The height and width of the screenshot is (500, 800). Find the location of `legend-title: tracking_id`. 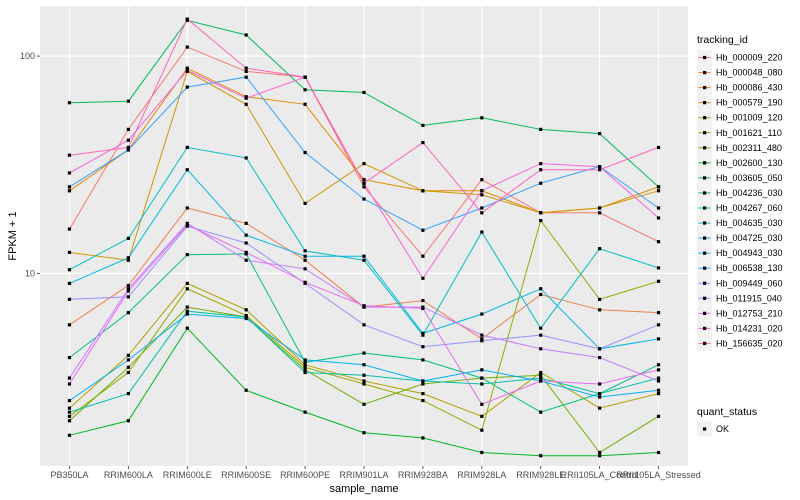

legend-title: tracking_id is located at coordinates (722, 40).